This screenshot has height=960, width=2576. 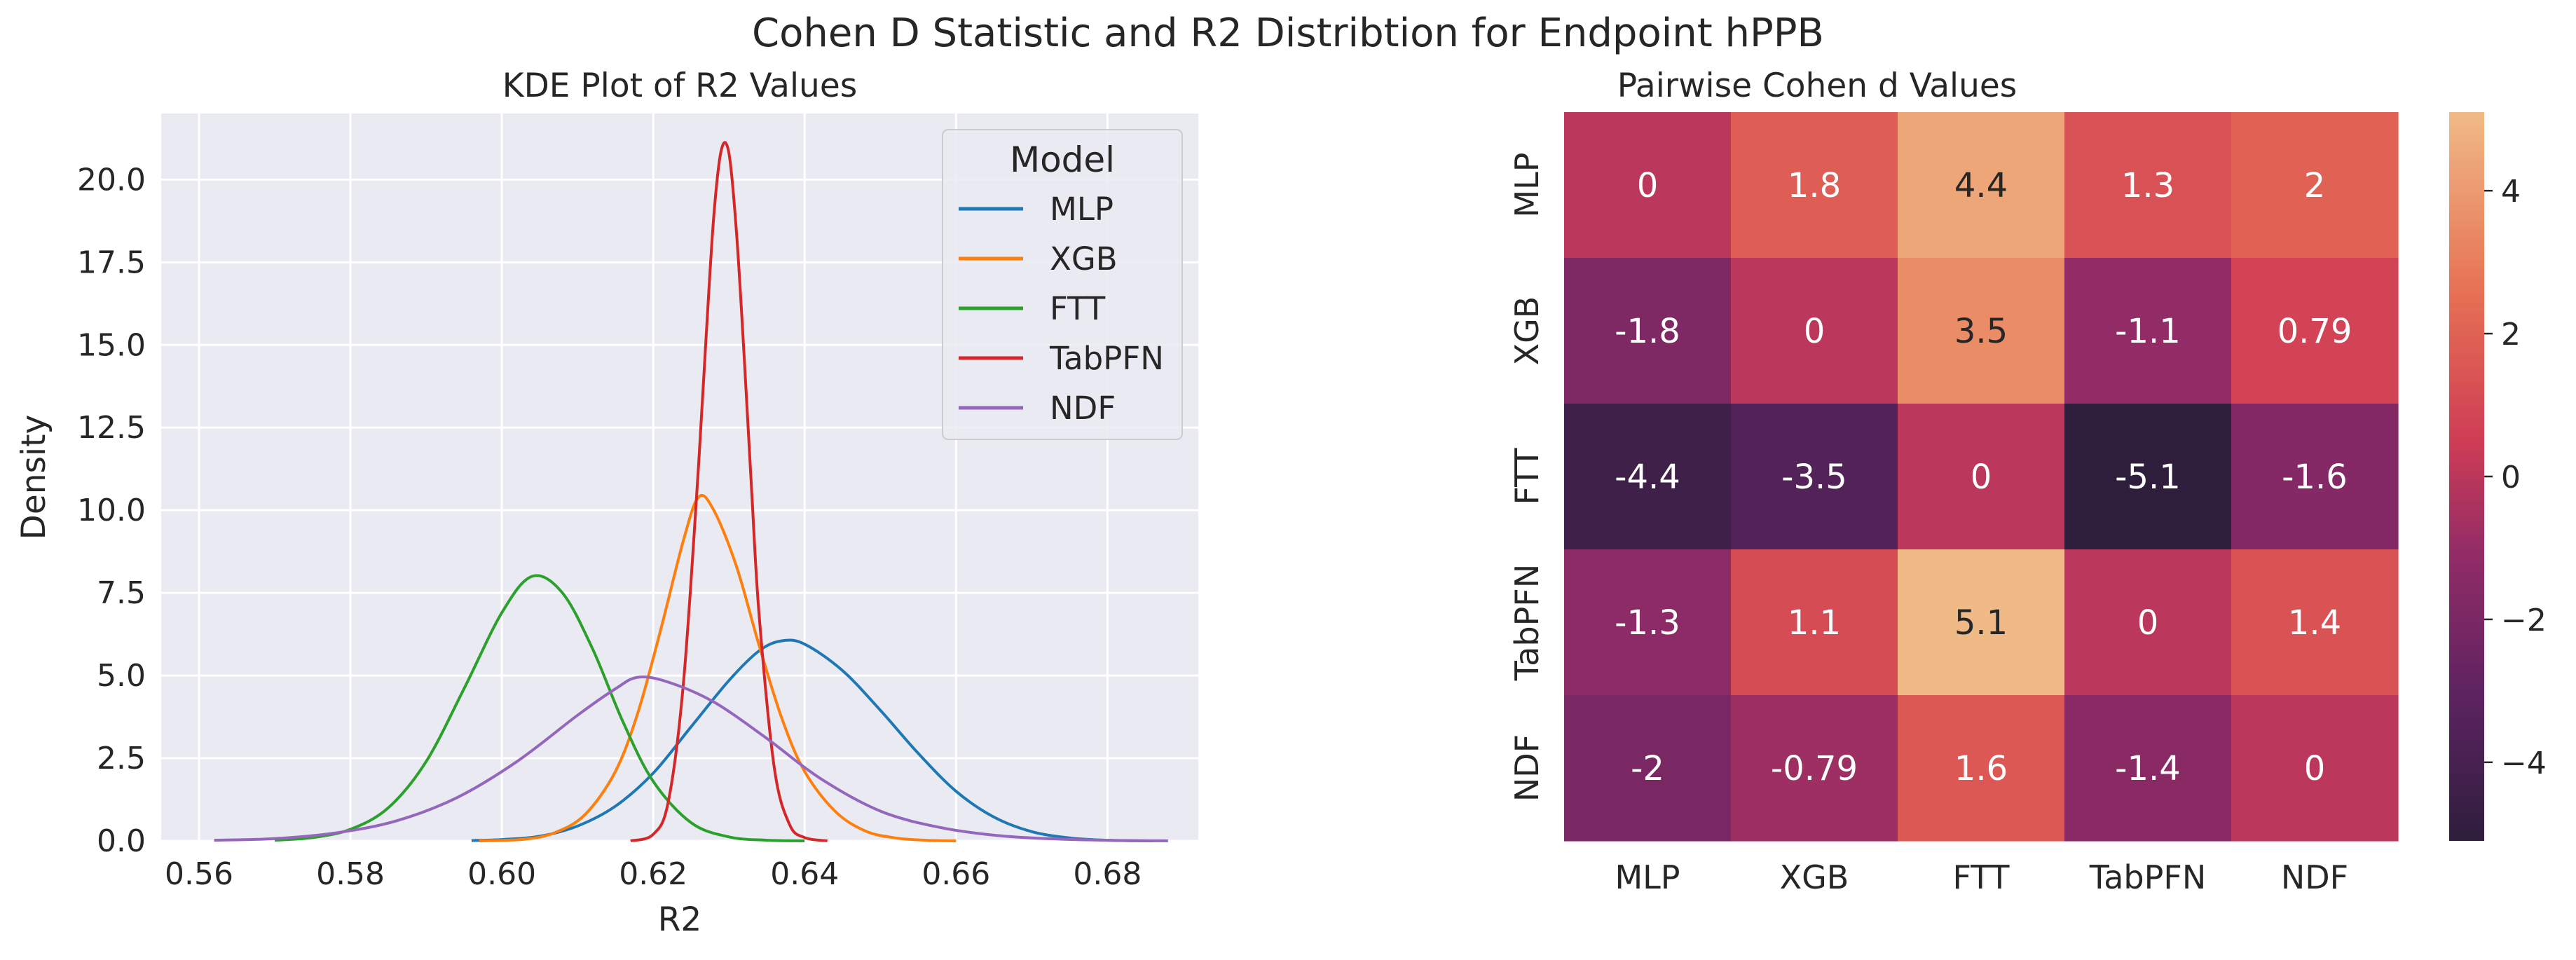 What do you see at coordinates (1107, 874) in the screenshot?
I see `kde-x-tick-label: 0.68` at bounding box center [1107, 874].